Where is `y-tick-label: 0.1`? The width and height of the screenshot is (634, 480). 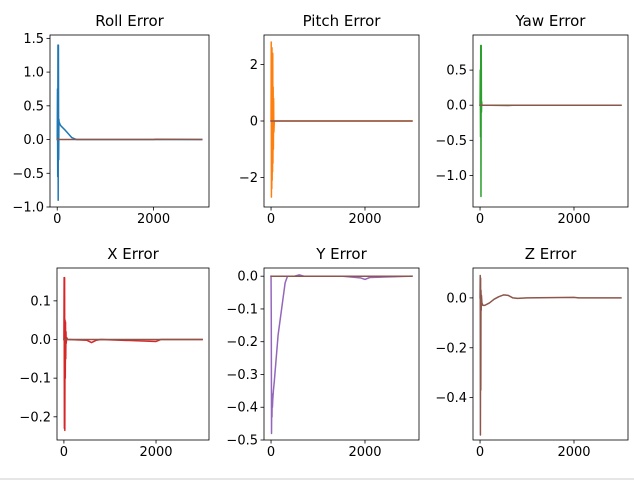 y-tick-label: 0.1 is located at coordinates (40, 301).